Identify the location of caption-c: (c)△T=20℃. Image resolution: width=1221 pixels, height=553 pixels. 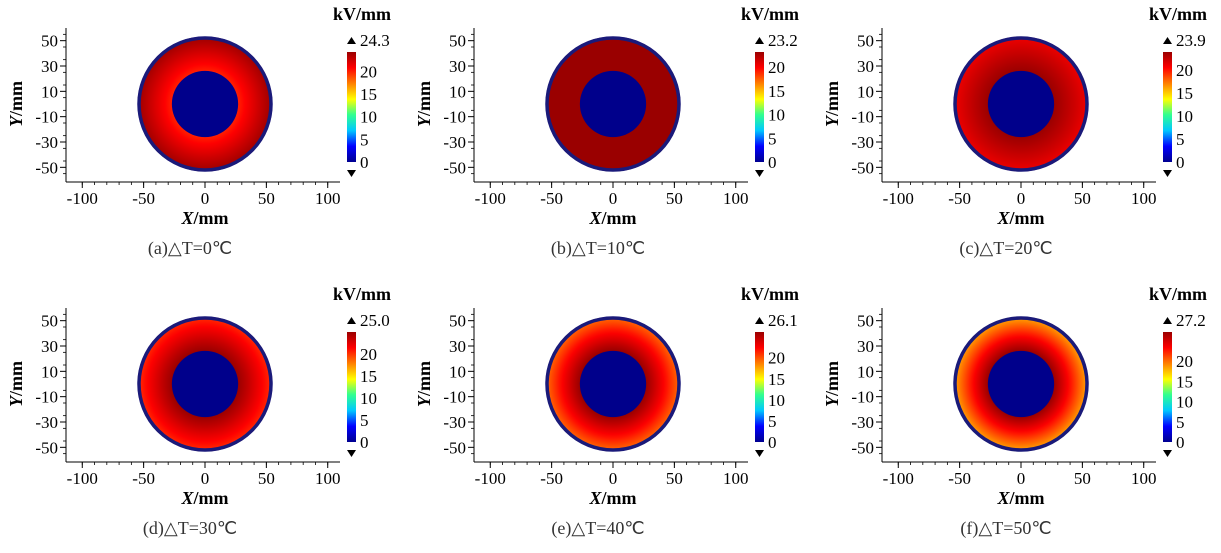
(1006, 248).